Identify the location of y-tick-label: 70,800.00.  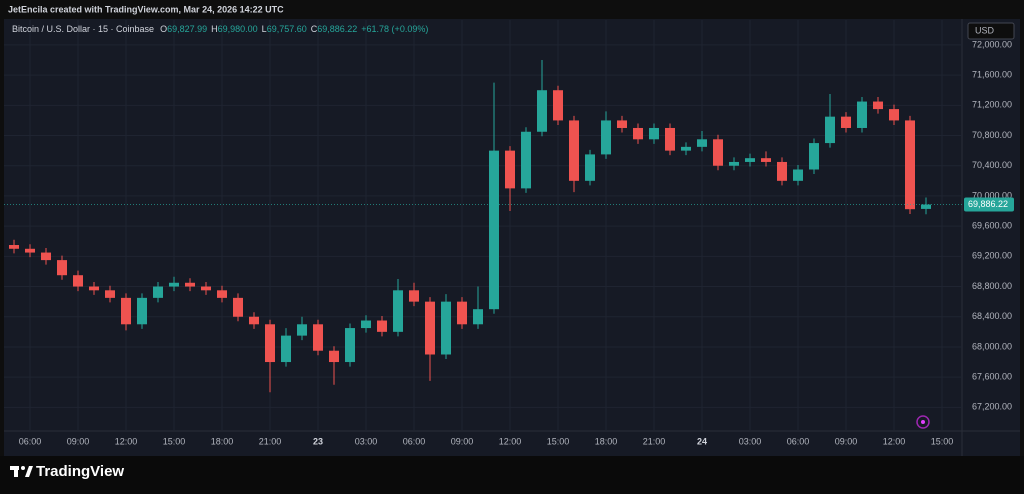
(992, 135).